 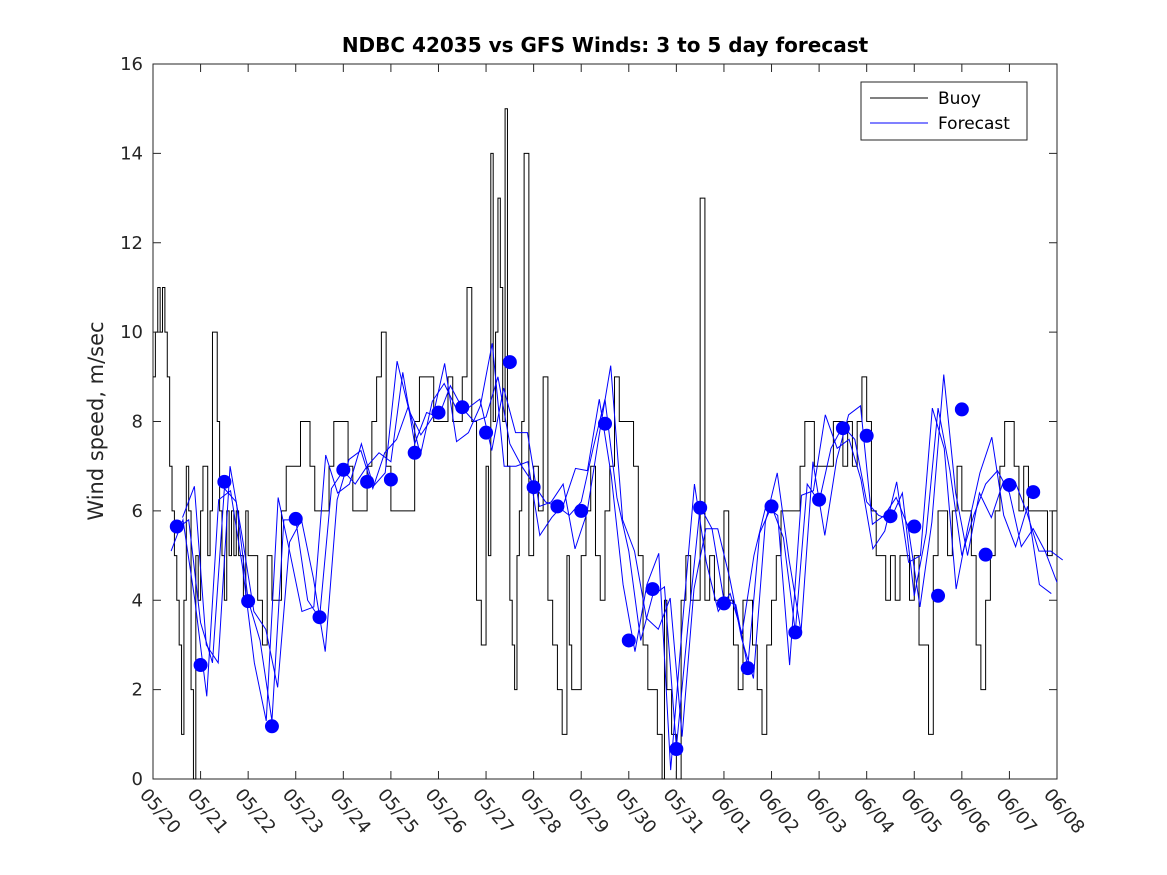 I want to click on y-tick-label: 16, so click(x=131, y=64).